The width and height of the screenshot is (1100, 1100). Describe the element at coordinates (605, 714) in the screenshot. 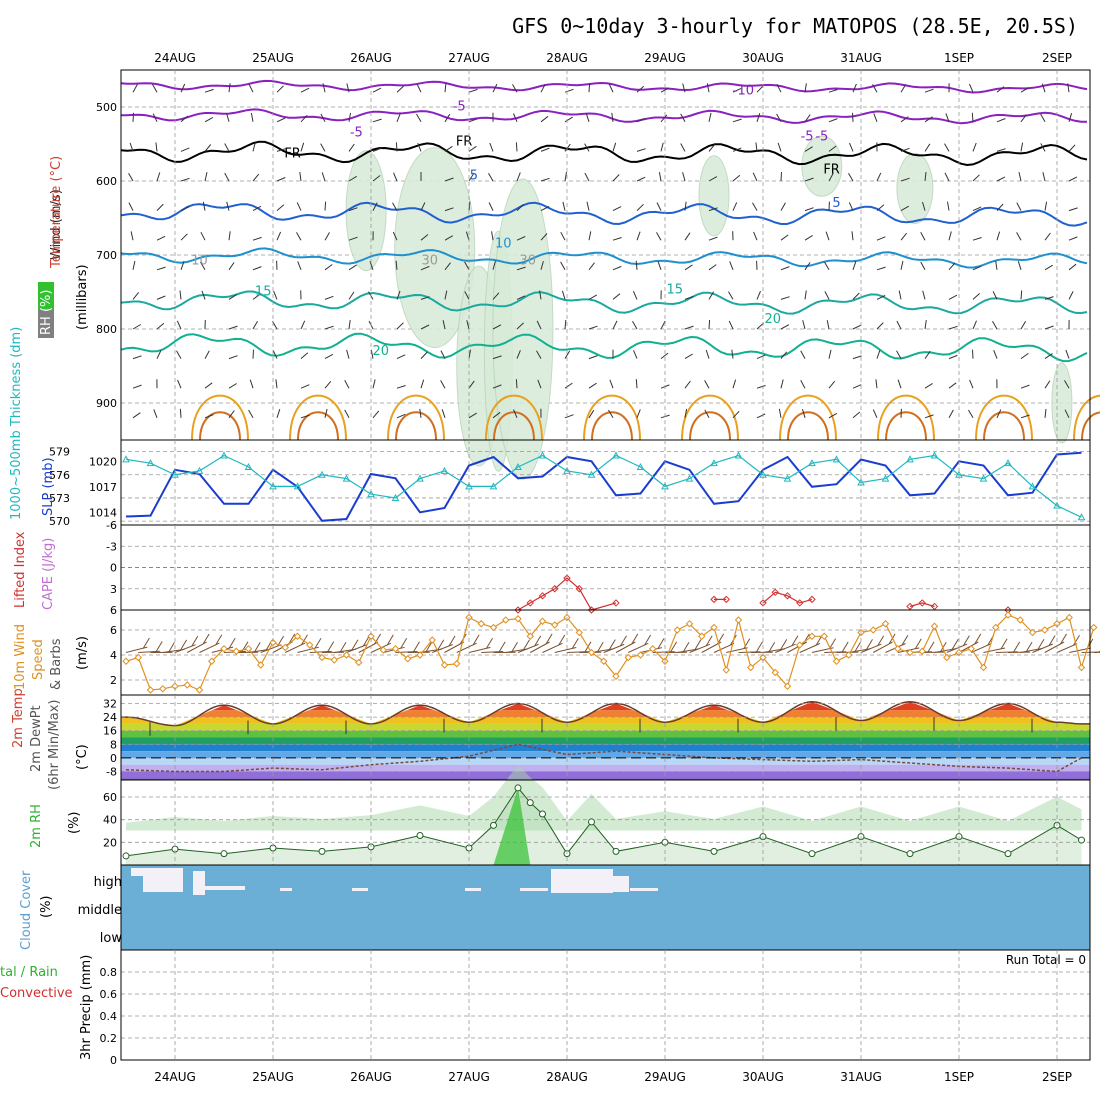

I see `temp-line` at that location.